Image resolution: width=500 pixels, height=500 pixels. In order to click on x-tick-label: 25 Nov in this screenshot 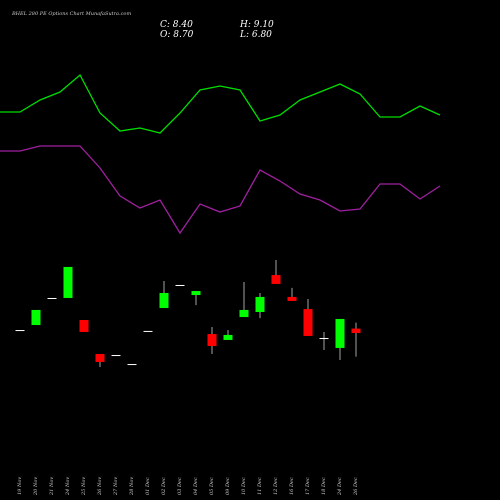, I will do `click(84, 486)`.